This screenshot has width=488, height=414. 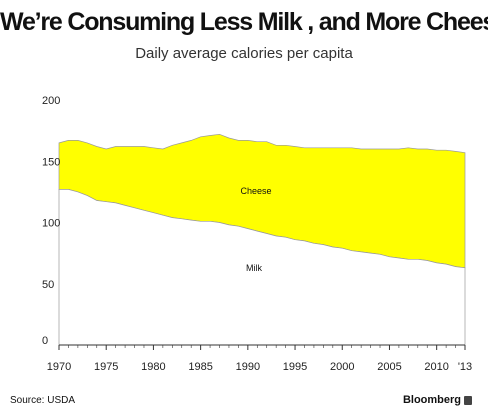 What do you see at coordinates (200, 367) in the screenshot?
I see `x-tick-label: 1985` at bounding box center [200, 367].